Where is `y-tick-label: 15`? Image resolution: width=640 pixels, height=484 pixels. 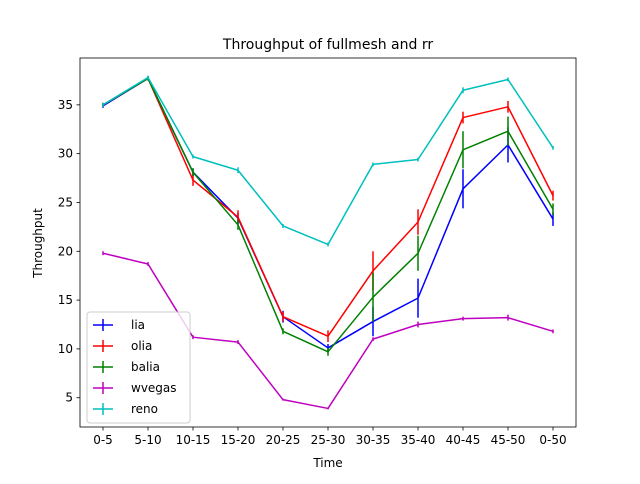
y-tick-label: 15 is located at coordinates (65, 300).